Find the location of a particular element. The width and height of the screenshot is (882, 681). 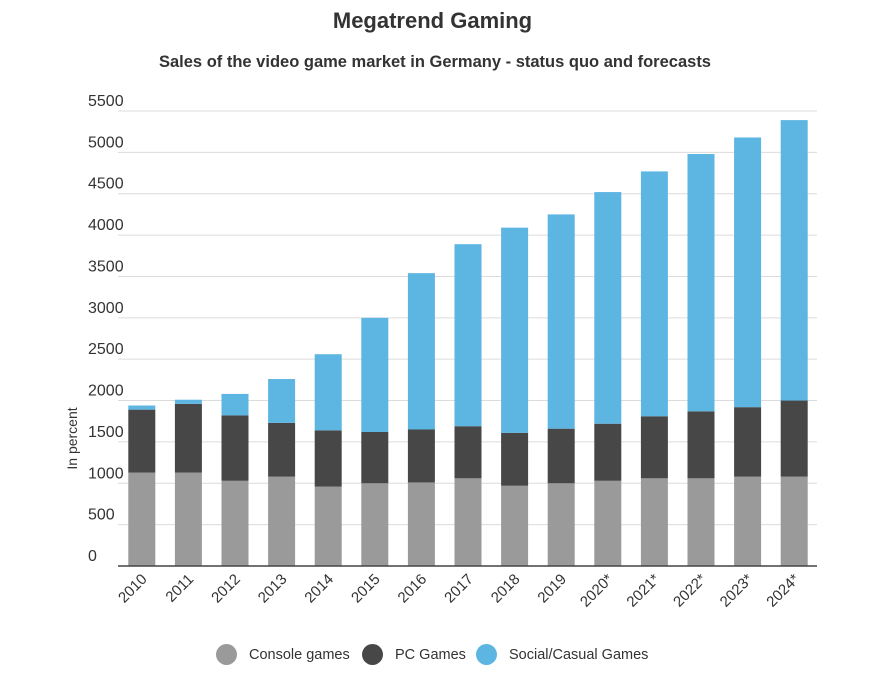

bar-pc-2019 is located at coordinates (561, 456).